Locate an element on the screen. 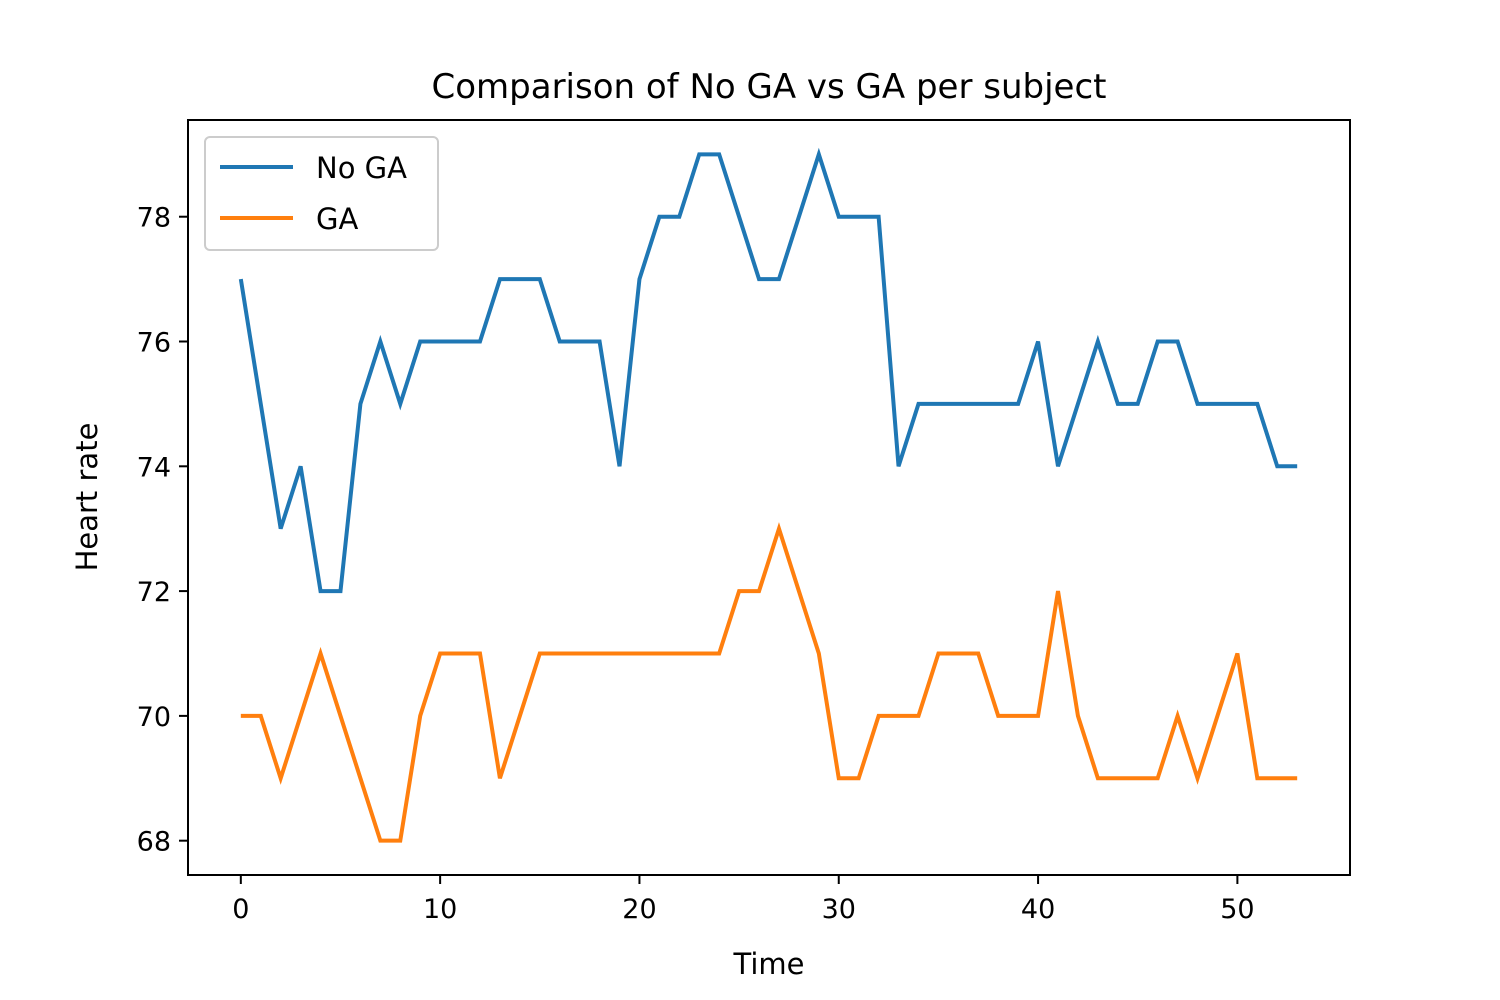 This screenshot has height=1000, width=1500. x-tick-label: 30 is located at coordinates (839, 909).